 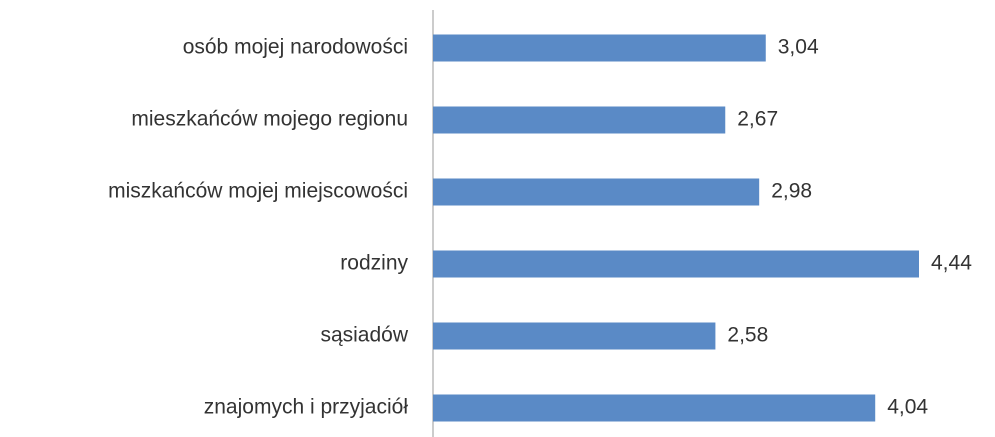 What do you see at coordinates (306, 407) in the screenshot?
I see `category-label: znajomych i przyjaciół` at bounding box center [306, 407].